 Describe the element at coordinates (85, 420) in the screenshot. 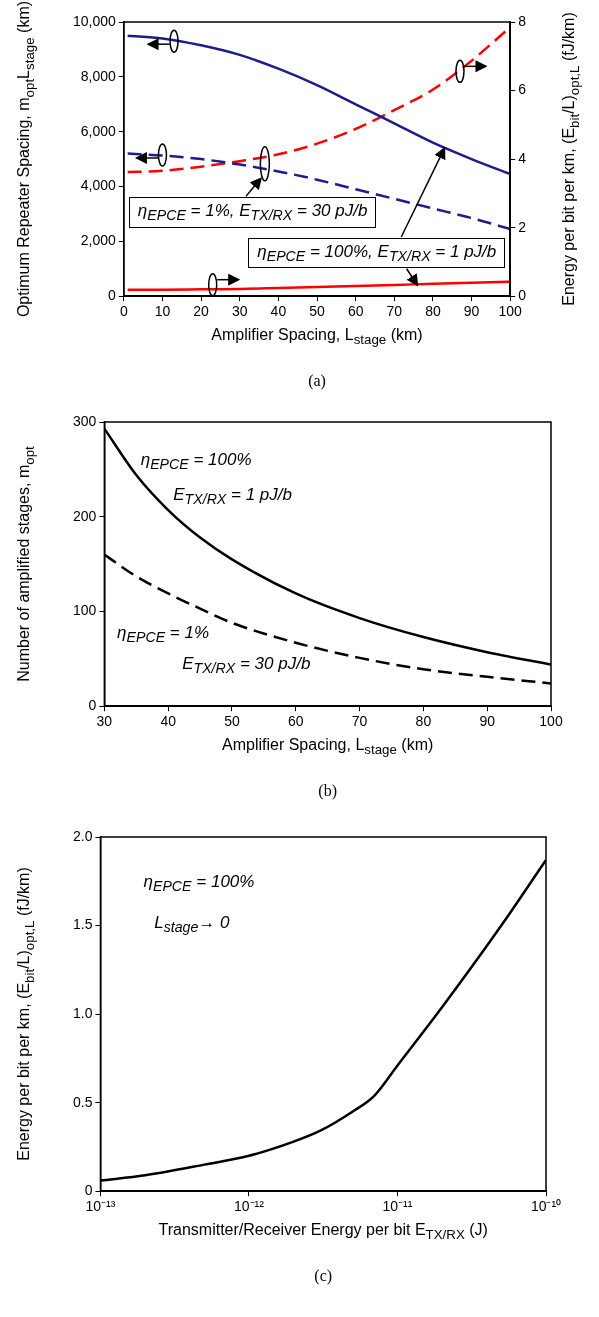

I see `y-tick-label: 300` at that location.